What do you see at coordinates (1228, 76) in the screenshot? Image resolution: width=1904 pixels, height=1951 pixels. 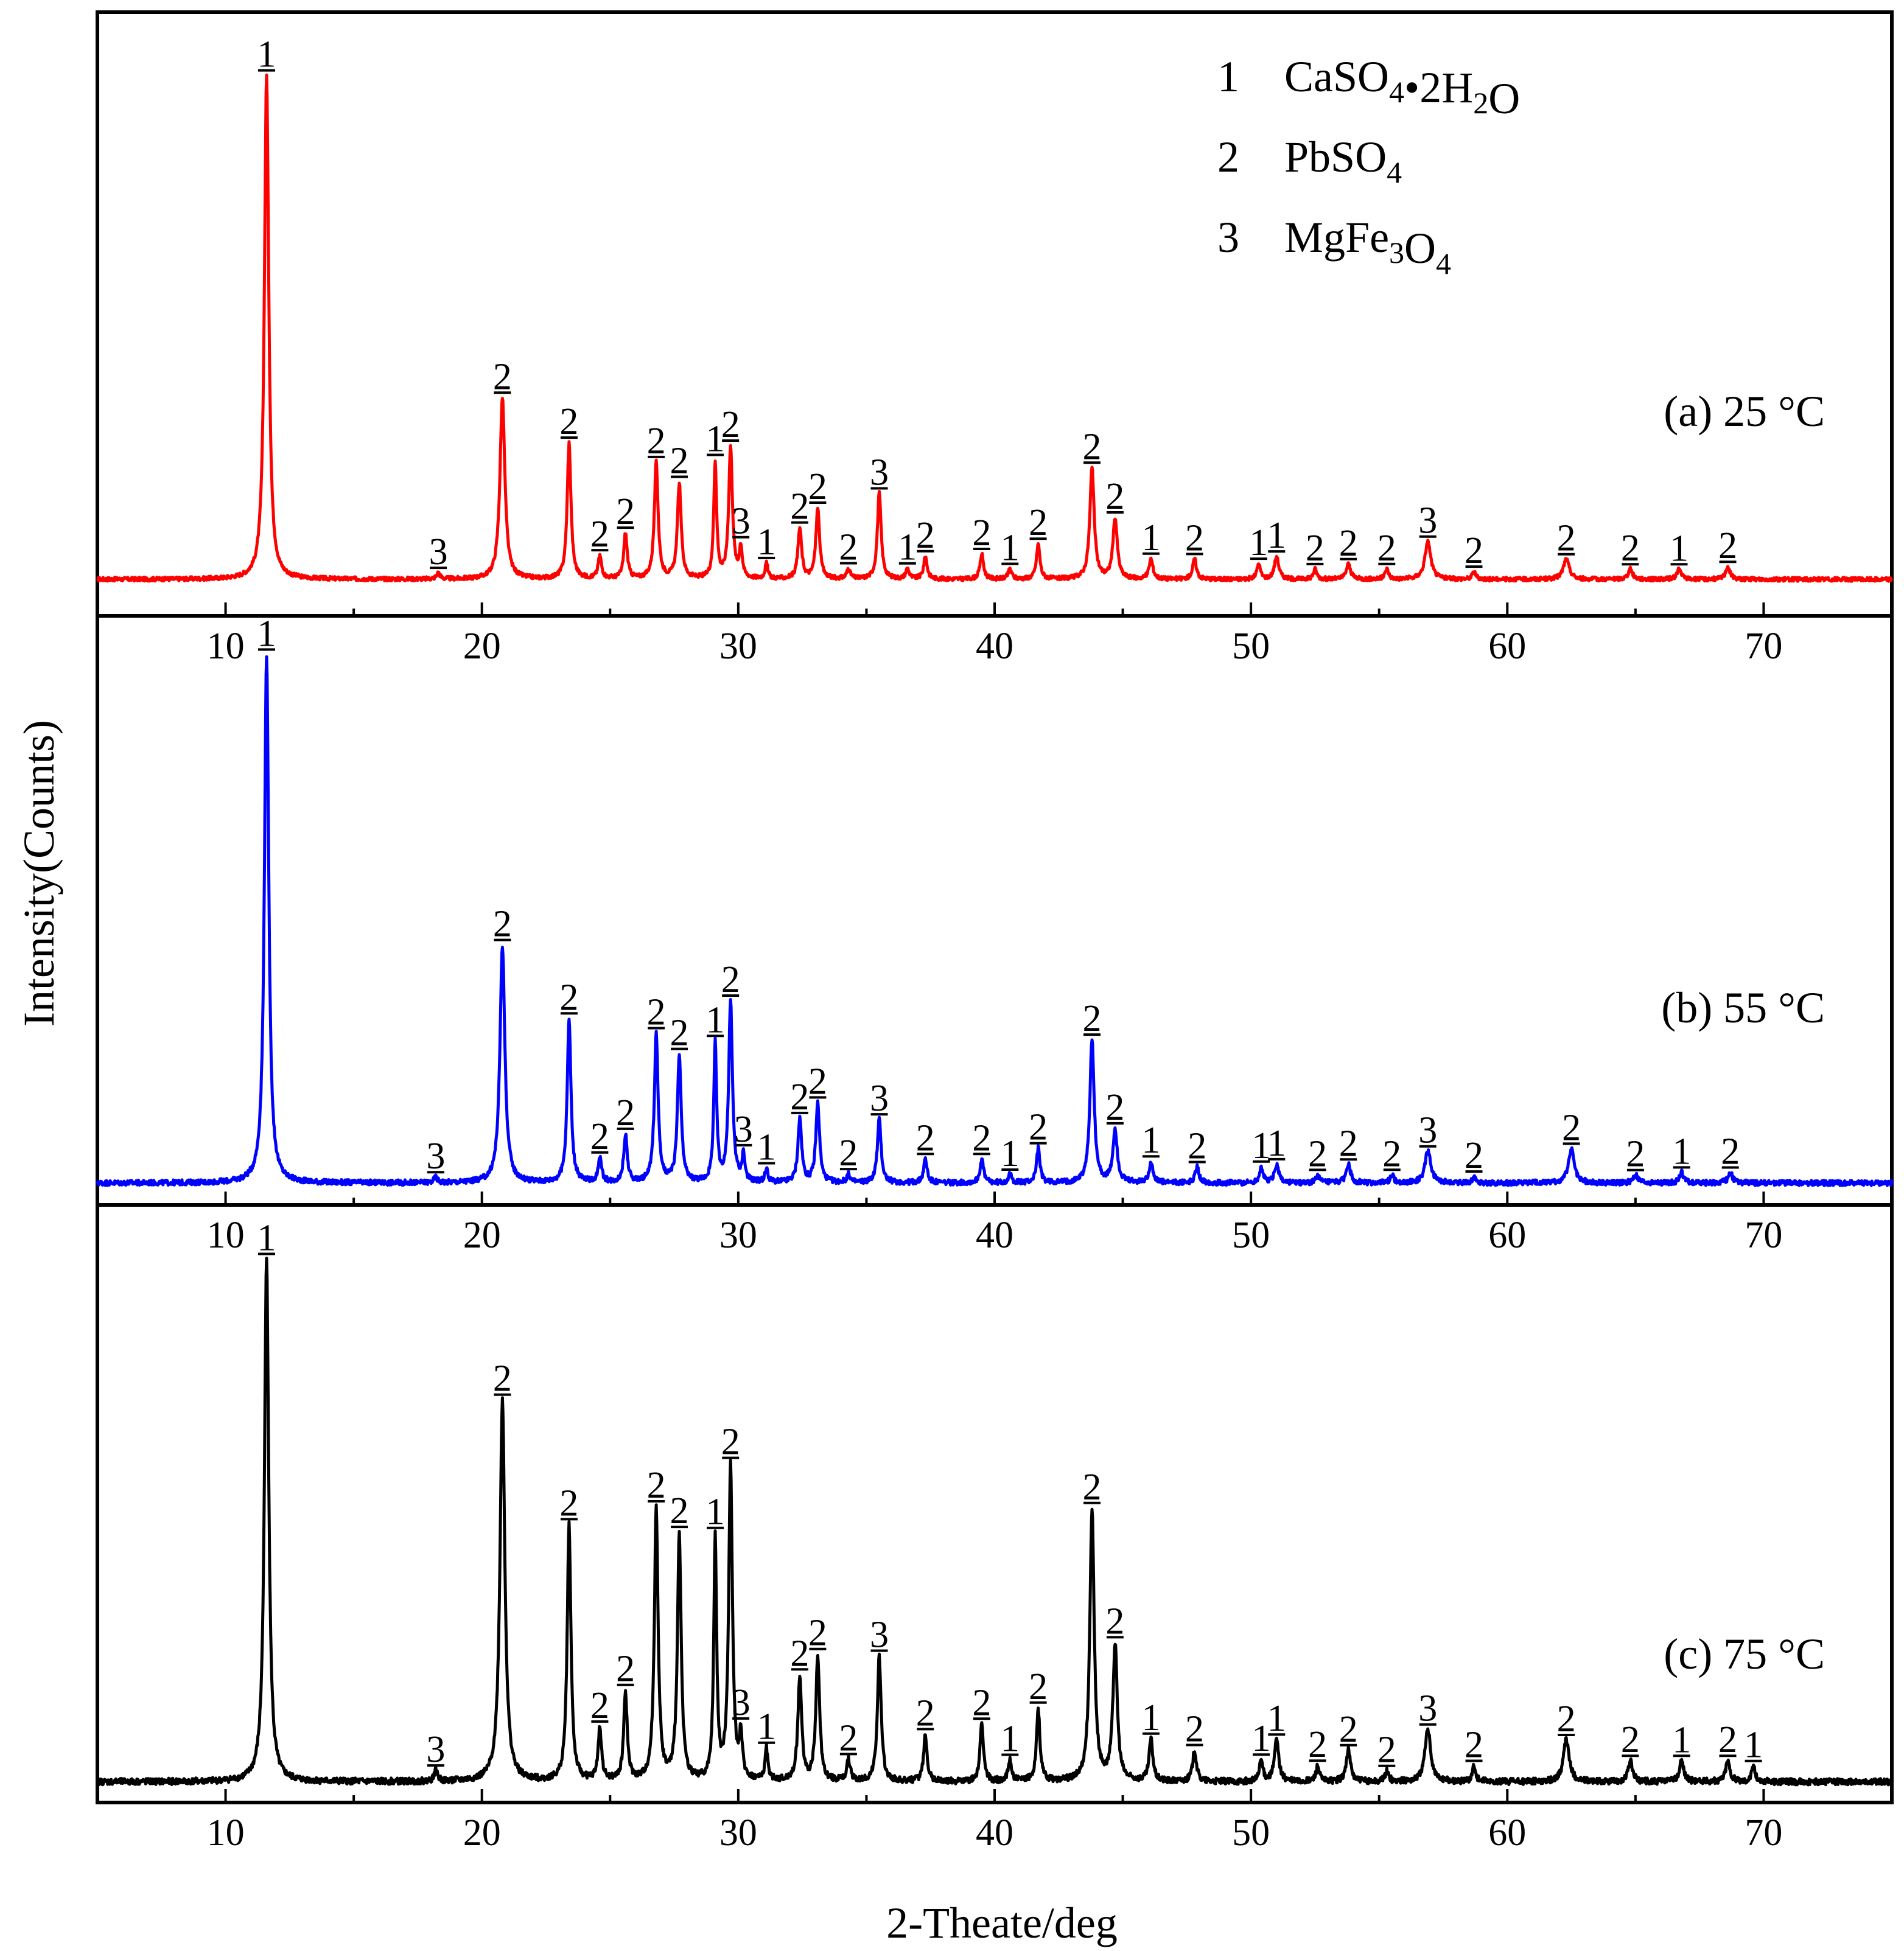 I see `legend-entry-id: 1` at bounding box center [1228, 76].